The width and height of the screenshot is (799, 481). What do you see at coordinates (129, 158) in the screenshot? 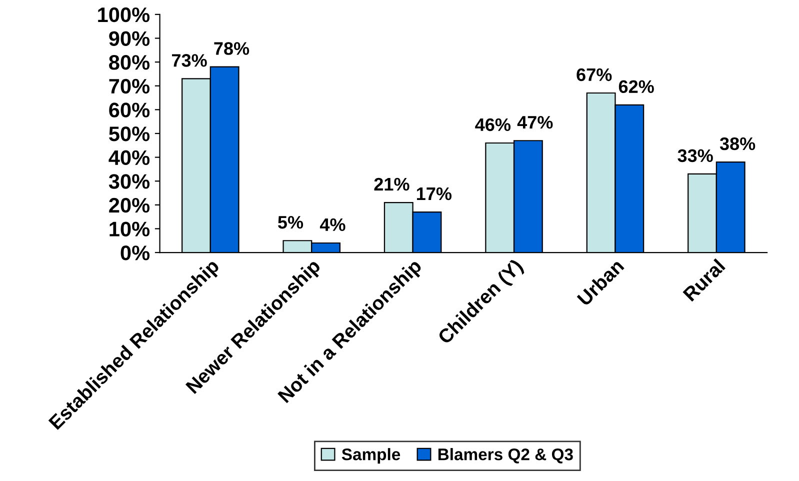
I see `y-tick-label: 40%` at bounding box center [129, 158].